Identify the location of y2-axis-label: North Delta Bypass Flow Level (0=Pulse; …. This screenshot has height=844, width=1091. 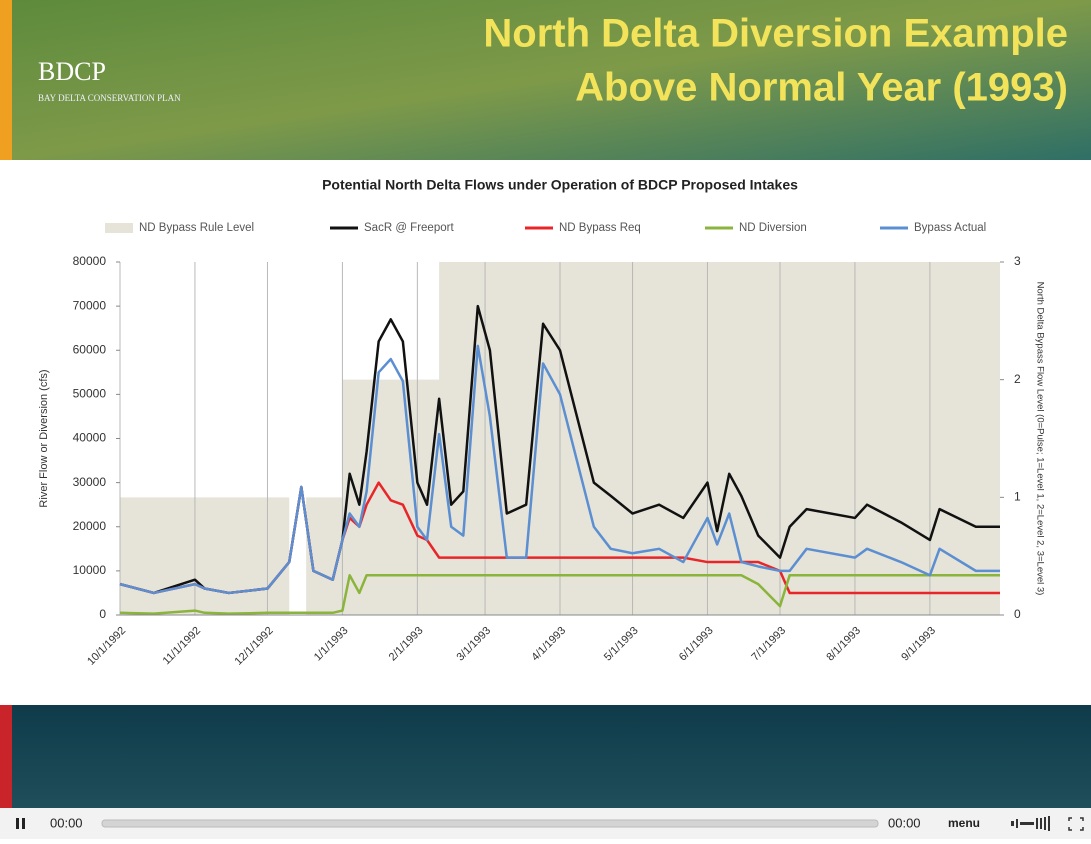
(1039, 439).